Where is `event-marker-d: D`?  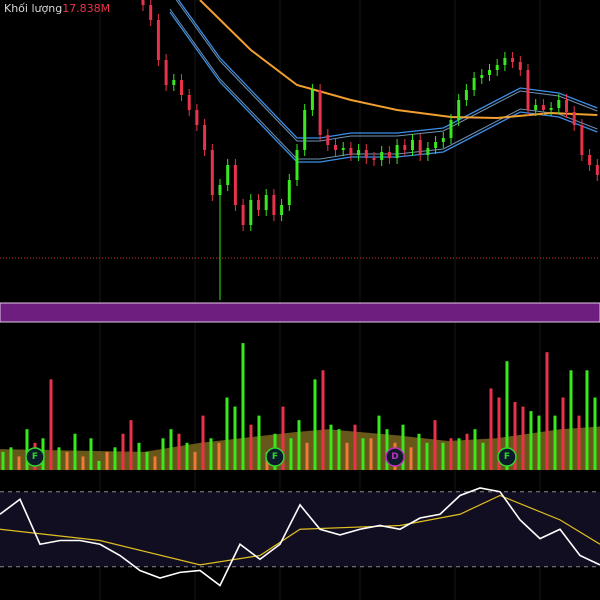
event-marker-d: D is located at coordinates (395, 457).